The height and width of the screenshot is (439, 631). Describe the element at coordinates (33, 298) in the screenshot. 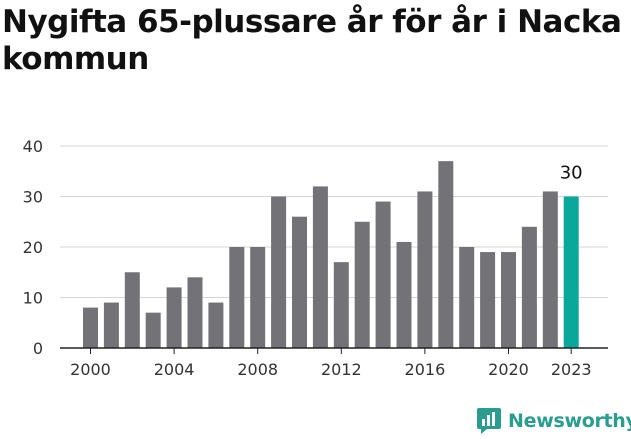

I see `y-tick-label: 10` at that location.